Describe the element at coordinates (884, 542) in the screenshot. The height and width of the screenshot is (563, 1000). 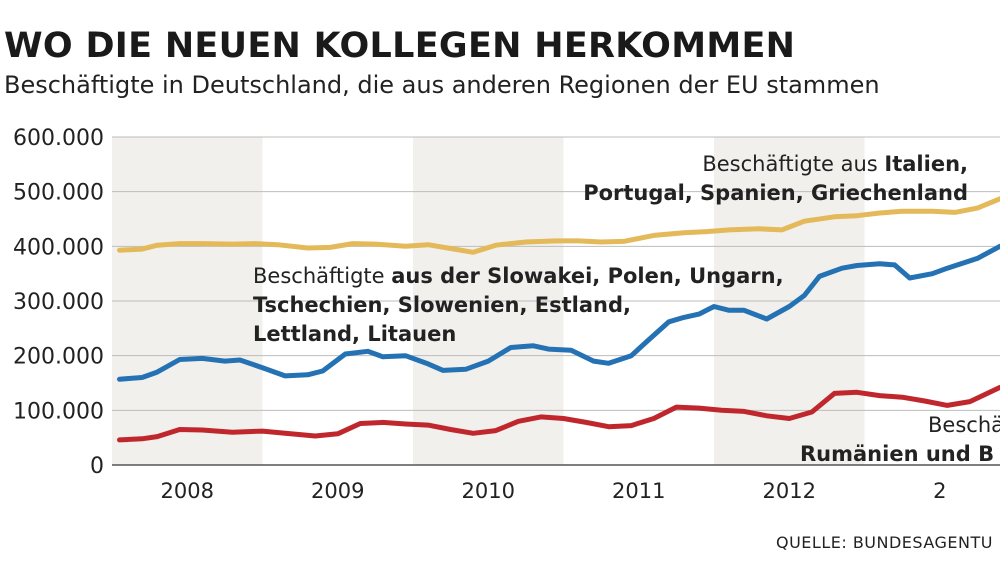
I see `source-note: QUELLE: BUNDESAGENTU` at that location.